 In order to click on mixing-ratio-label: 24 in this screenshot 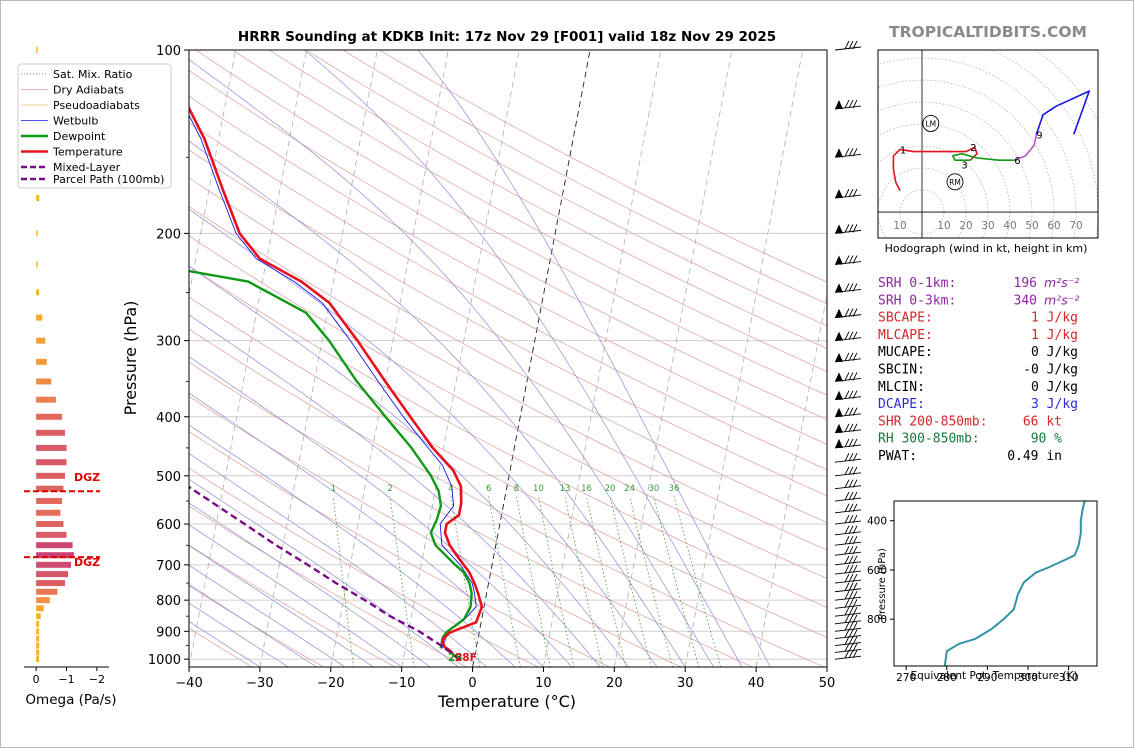, I will do `click(629, 489)`.